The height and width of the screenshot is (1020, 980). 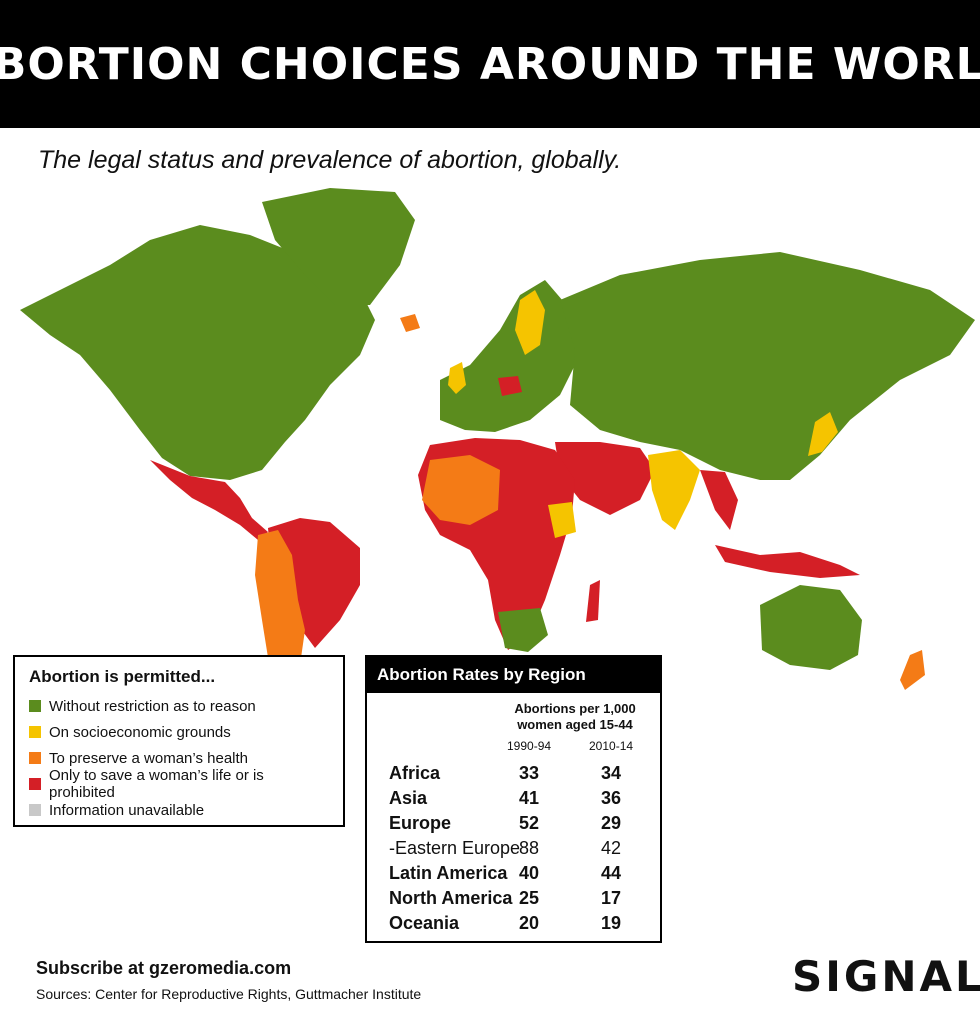 What do you see at coordinates (415, 773) in the screenshot?
I see `region-name: Africa` at bounding box center [415, 773].